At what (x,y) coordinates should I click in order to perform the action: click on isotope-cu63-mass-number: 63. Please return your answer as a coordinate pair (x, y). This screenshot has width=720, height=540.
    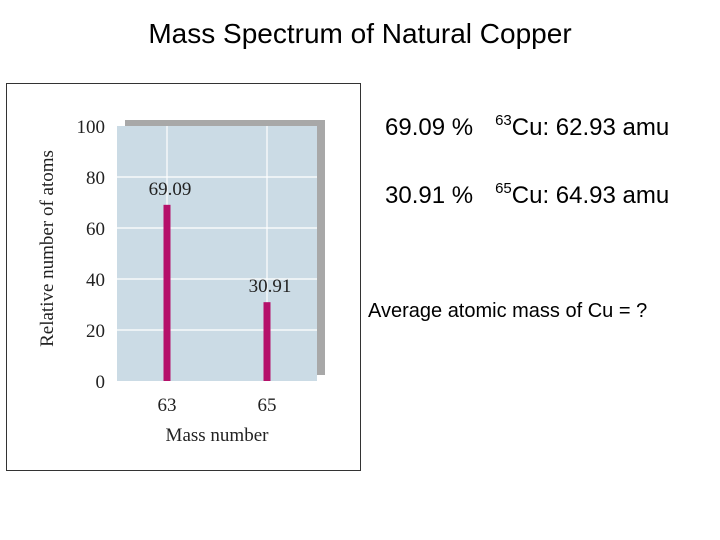
    Looking at the image, I should click on (503, 120).